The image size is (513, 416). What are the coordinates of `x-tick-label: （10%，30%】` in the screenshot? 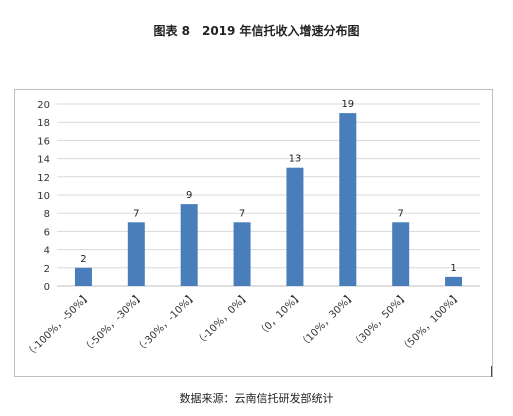 It's located at (327, 320).